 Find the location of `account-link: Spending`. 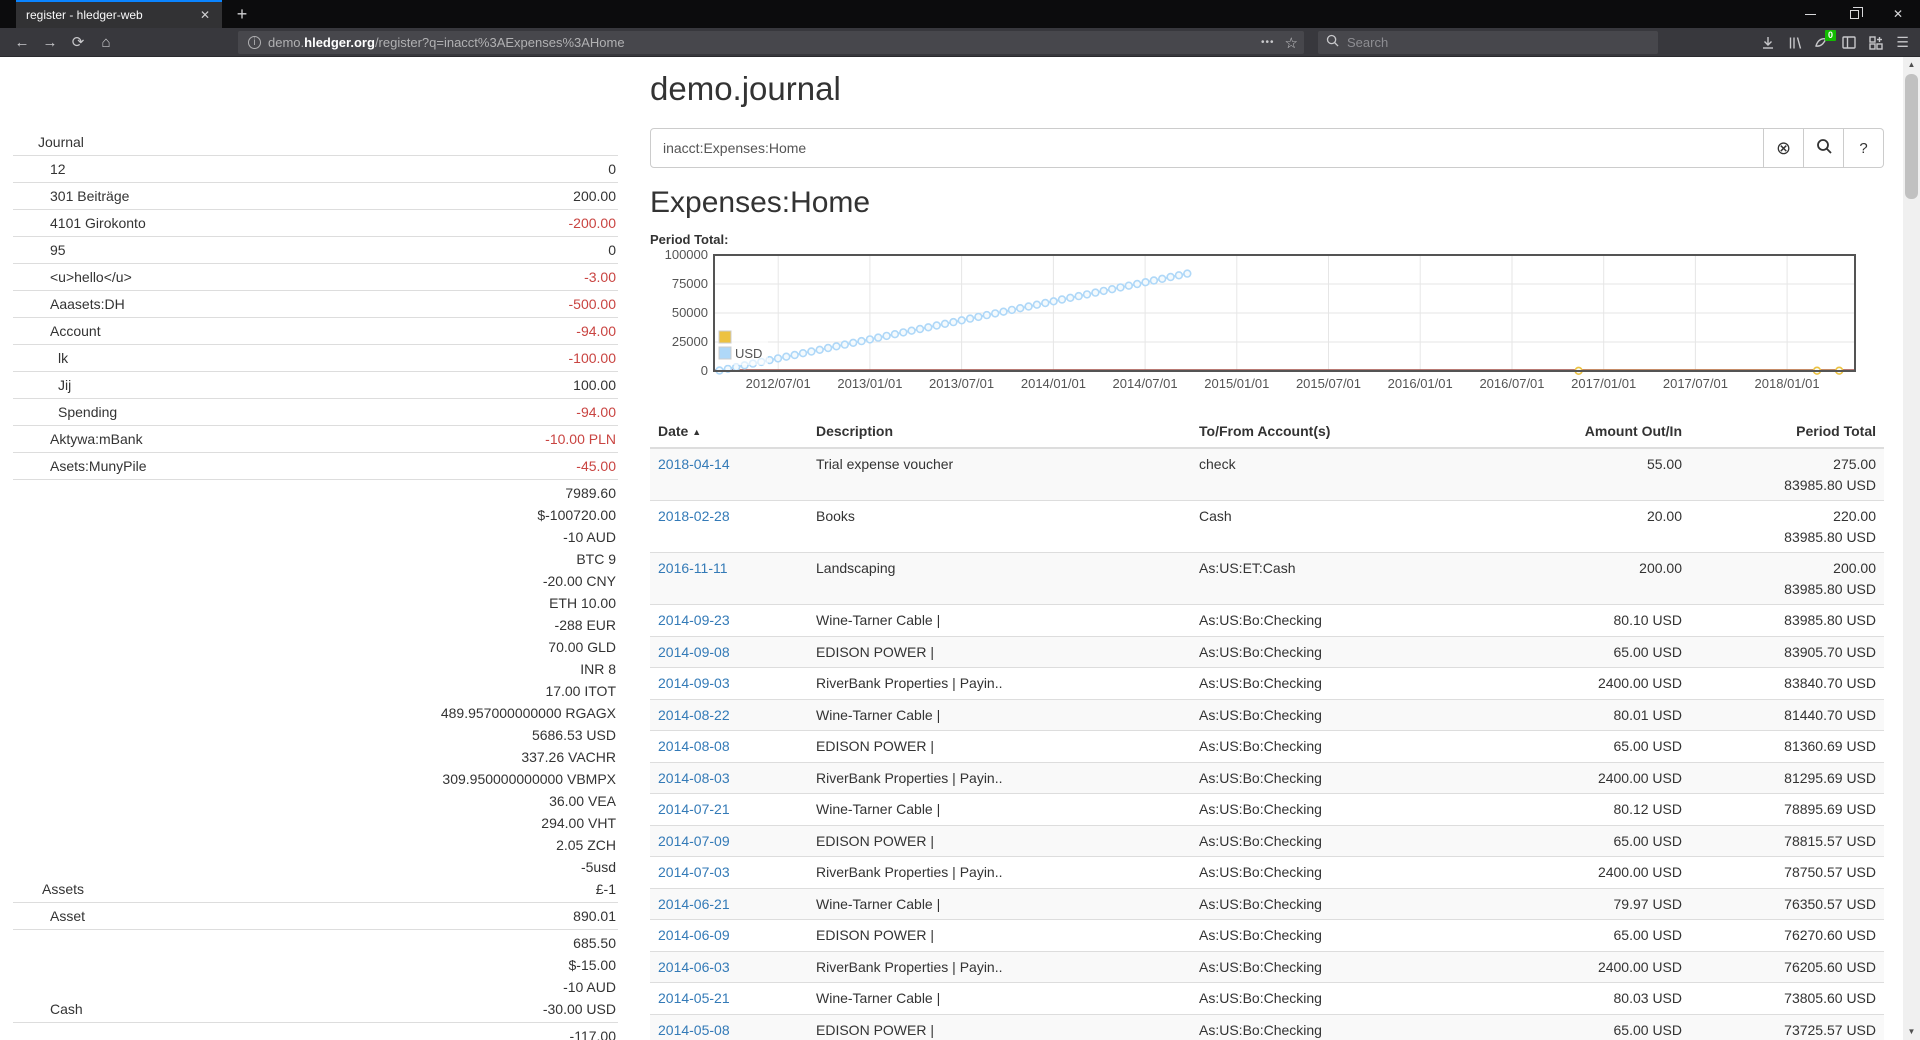

account-link: Spending is located at coordinates (88, 412).